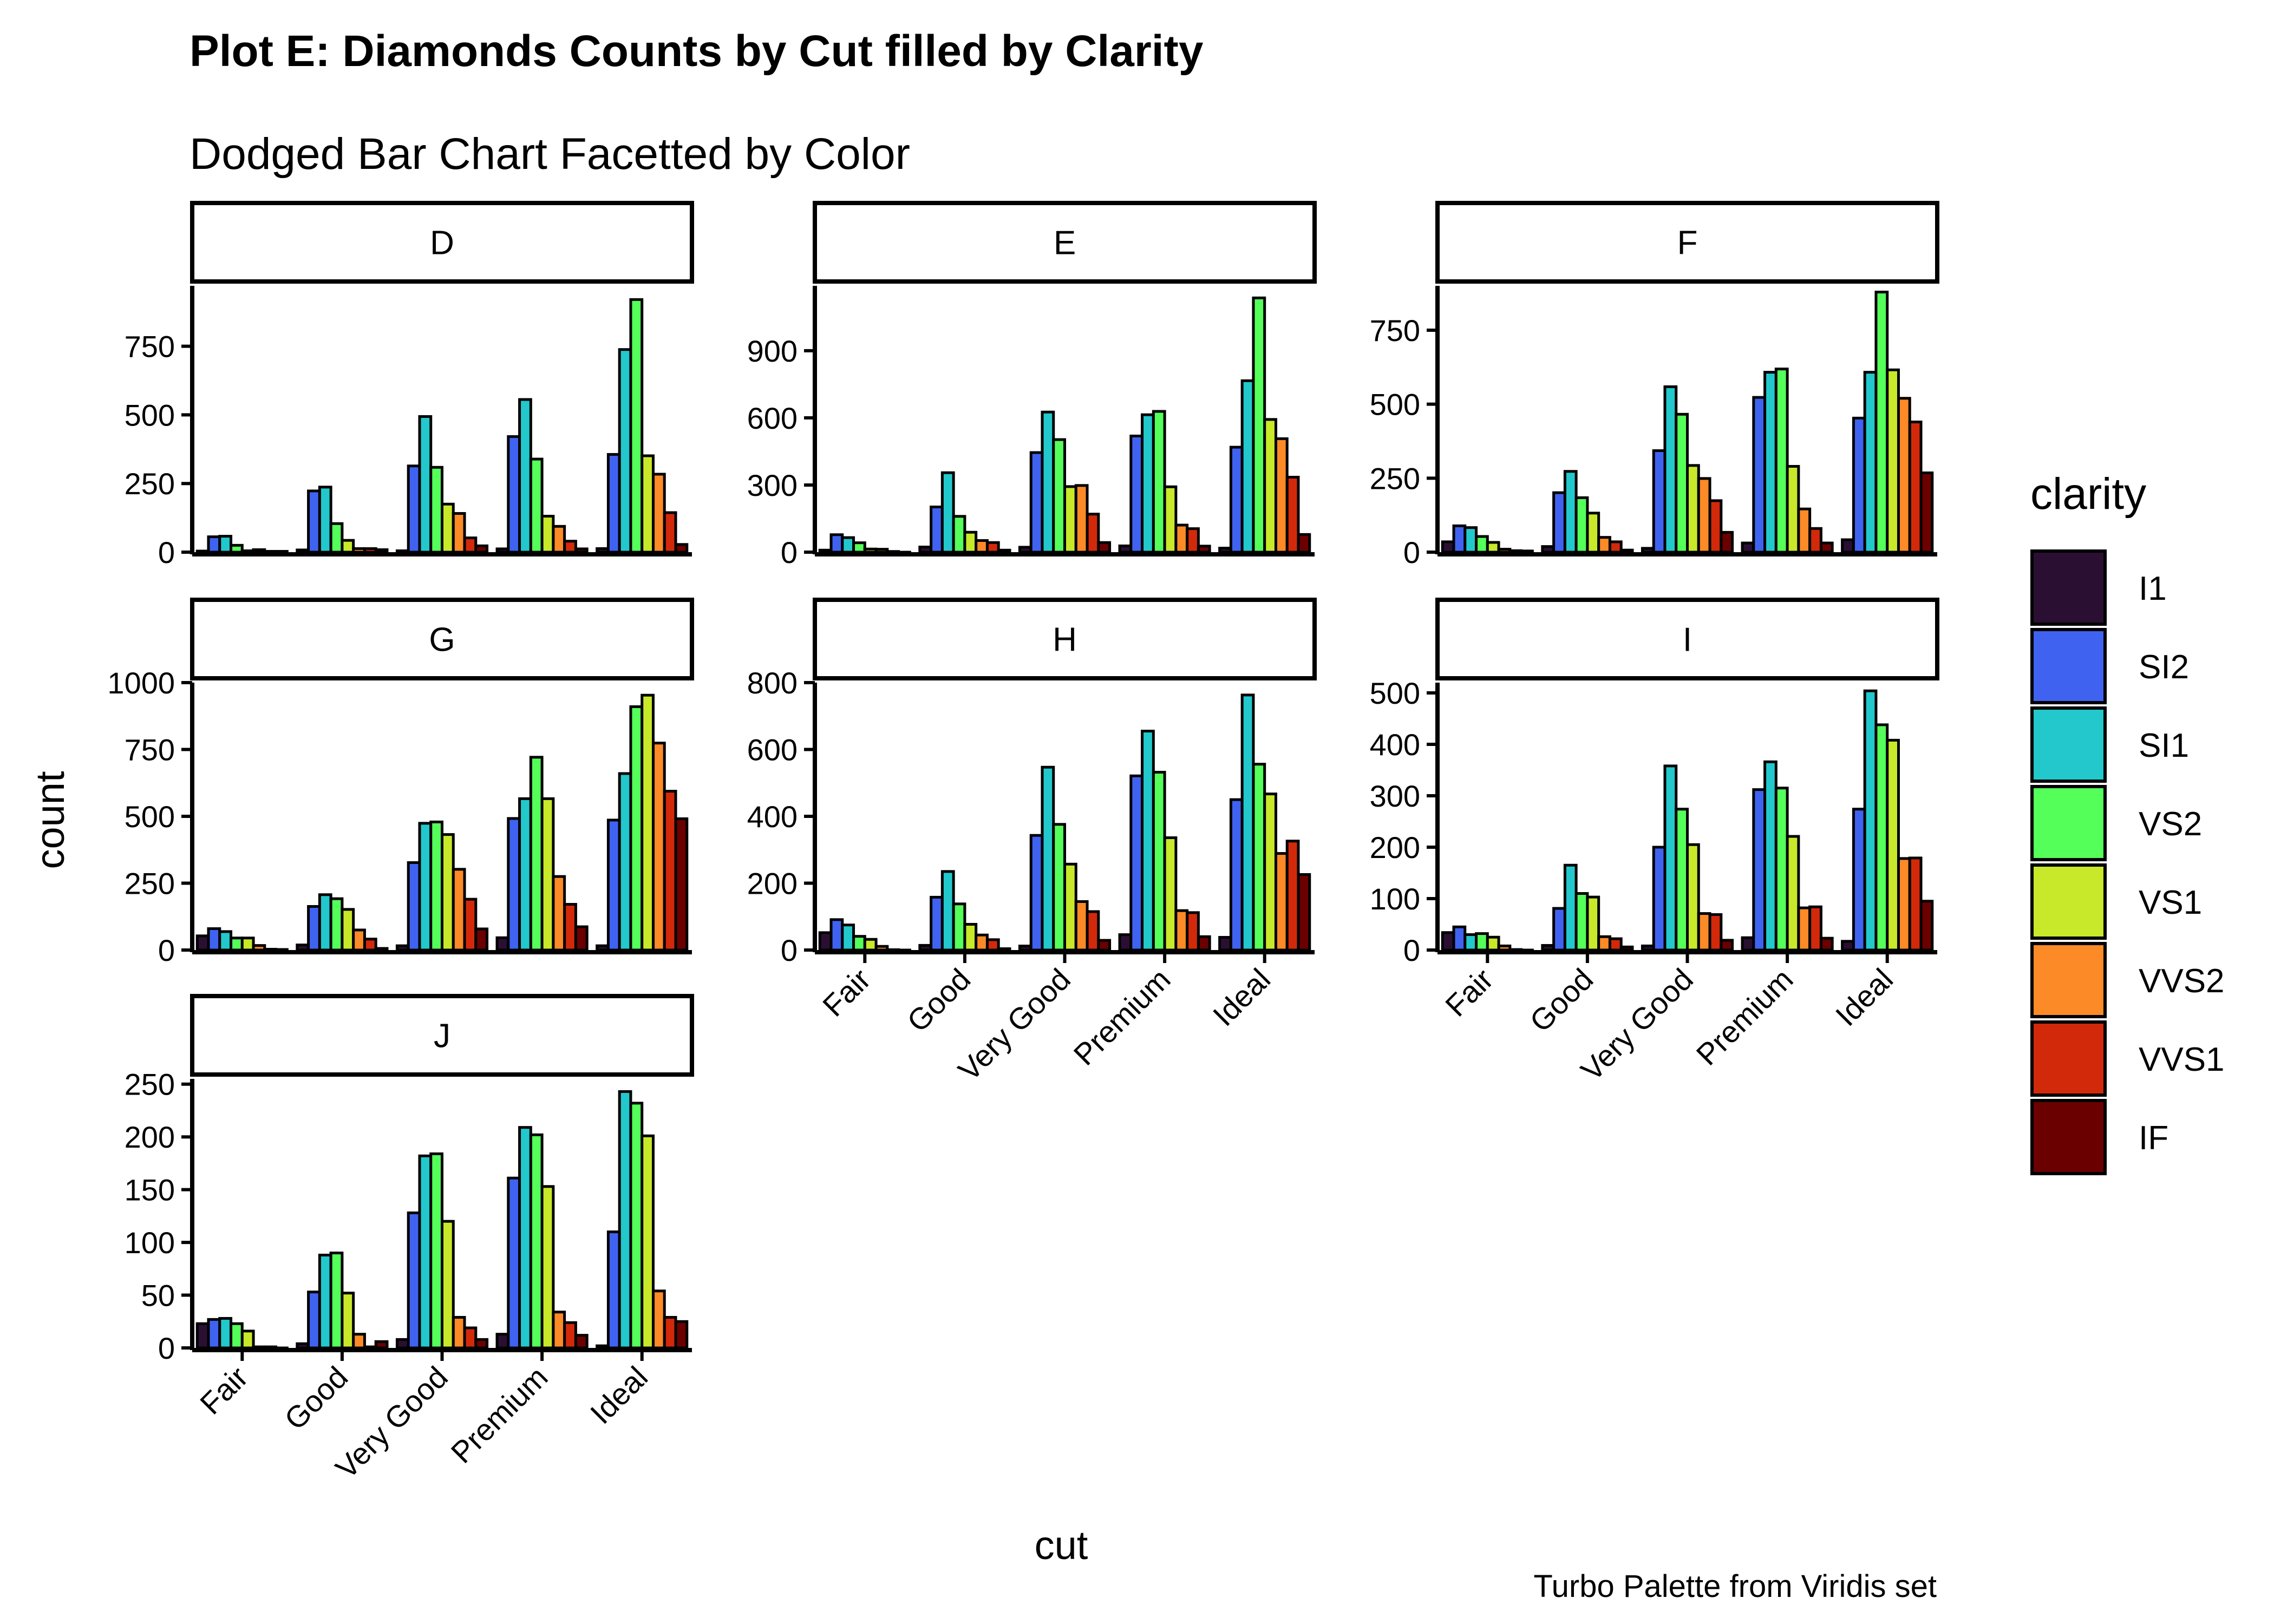 This screenshot has width=2274, height=1624. What do you see at coordinates (1448, 942) in the screenshot?
I see `bar-fair-i1` at bounding box center [1448, 942].